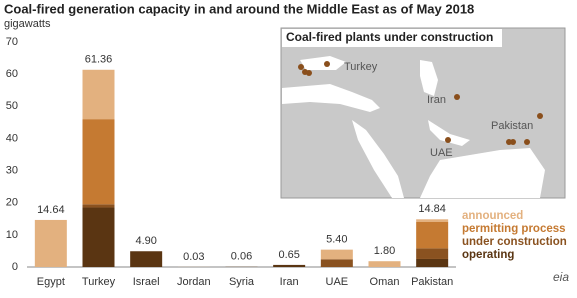  What do you see at coordinates (194, 282) in the screenshot?
I see `x-tick-label: Jordan` at bounding box center [194, 282].